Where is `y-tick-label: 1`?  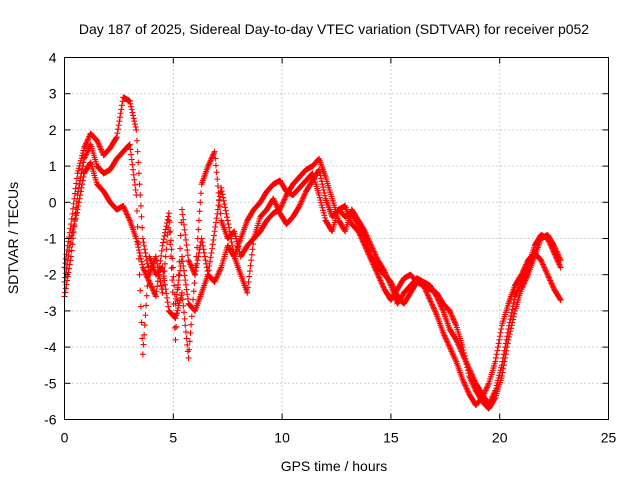
y-tick-label: 1 is located at coordinates (53, 166).